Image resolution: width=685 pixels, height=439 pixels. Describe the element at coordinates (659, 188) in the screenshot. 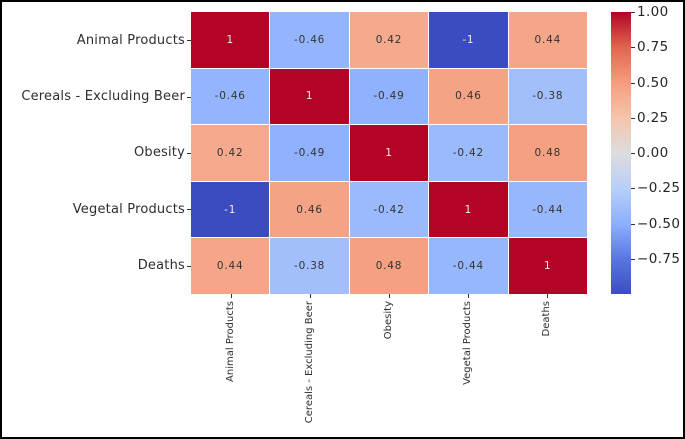

I see `colorbar-tick-label: −0.25` at that location.